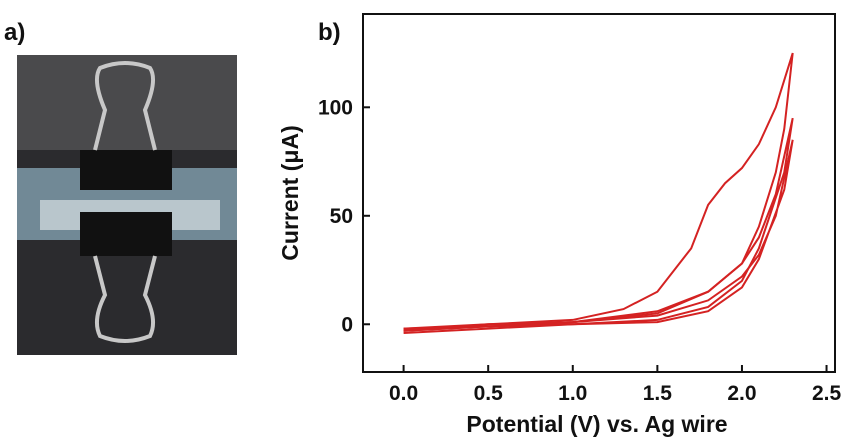 The image size is (854, 446). I want to click on x-tick-label: 1.0, so click(572, 393).